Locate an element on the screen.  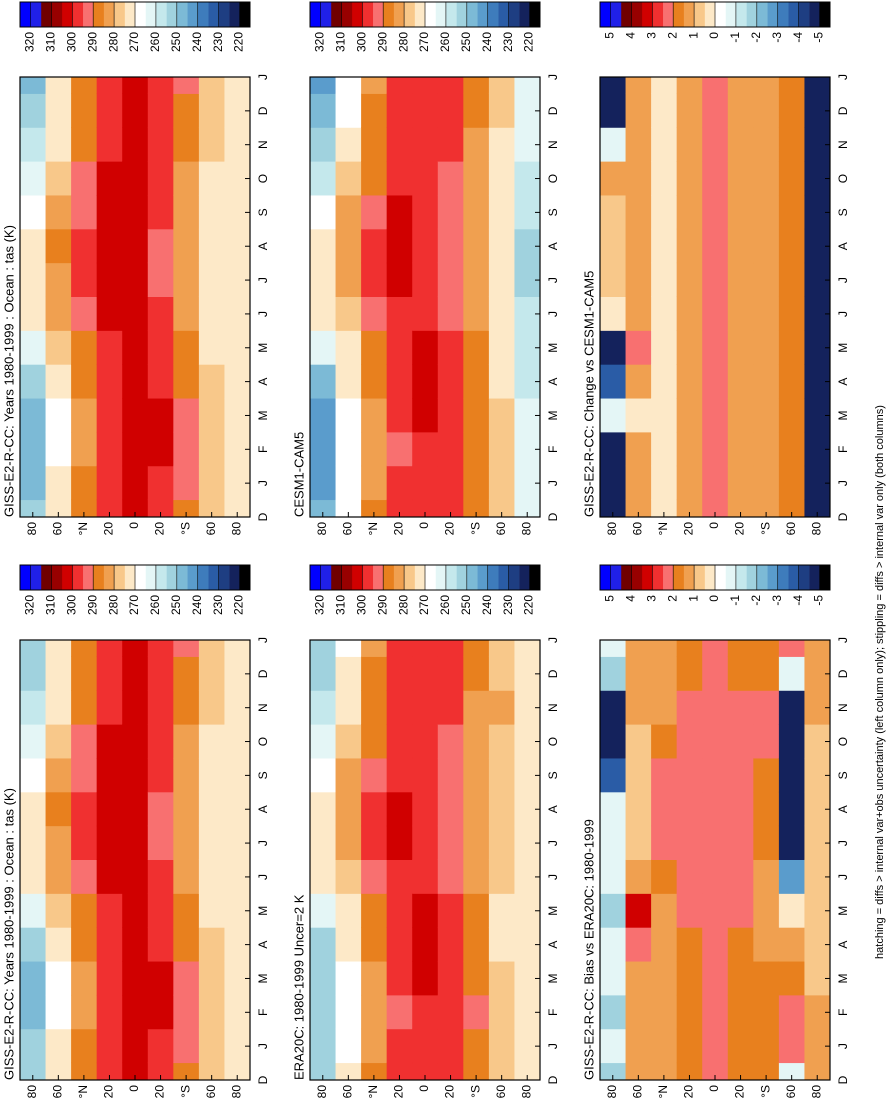
x-tick-label: M is located at coordinates (843, 911).